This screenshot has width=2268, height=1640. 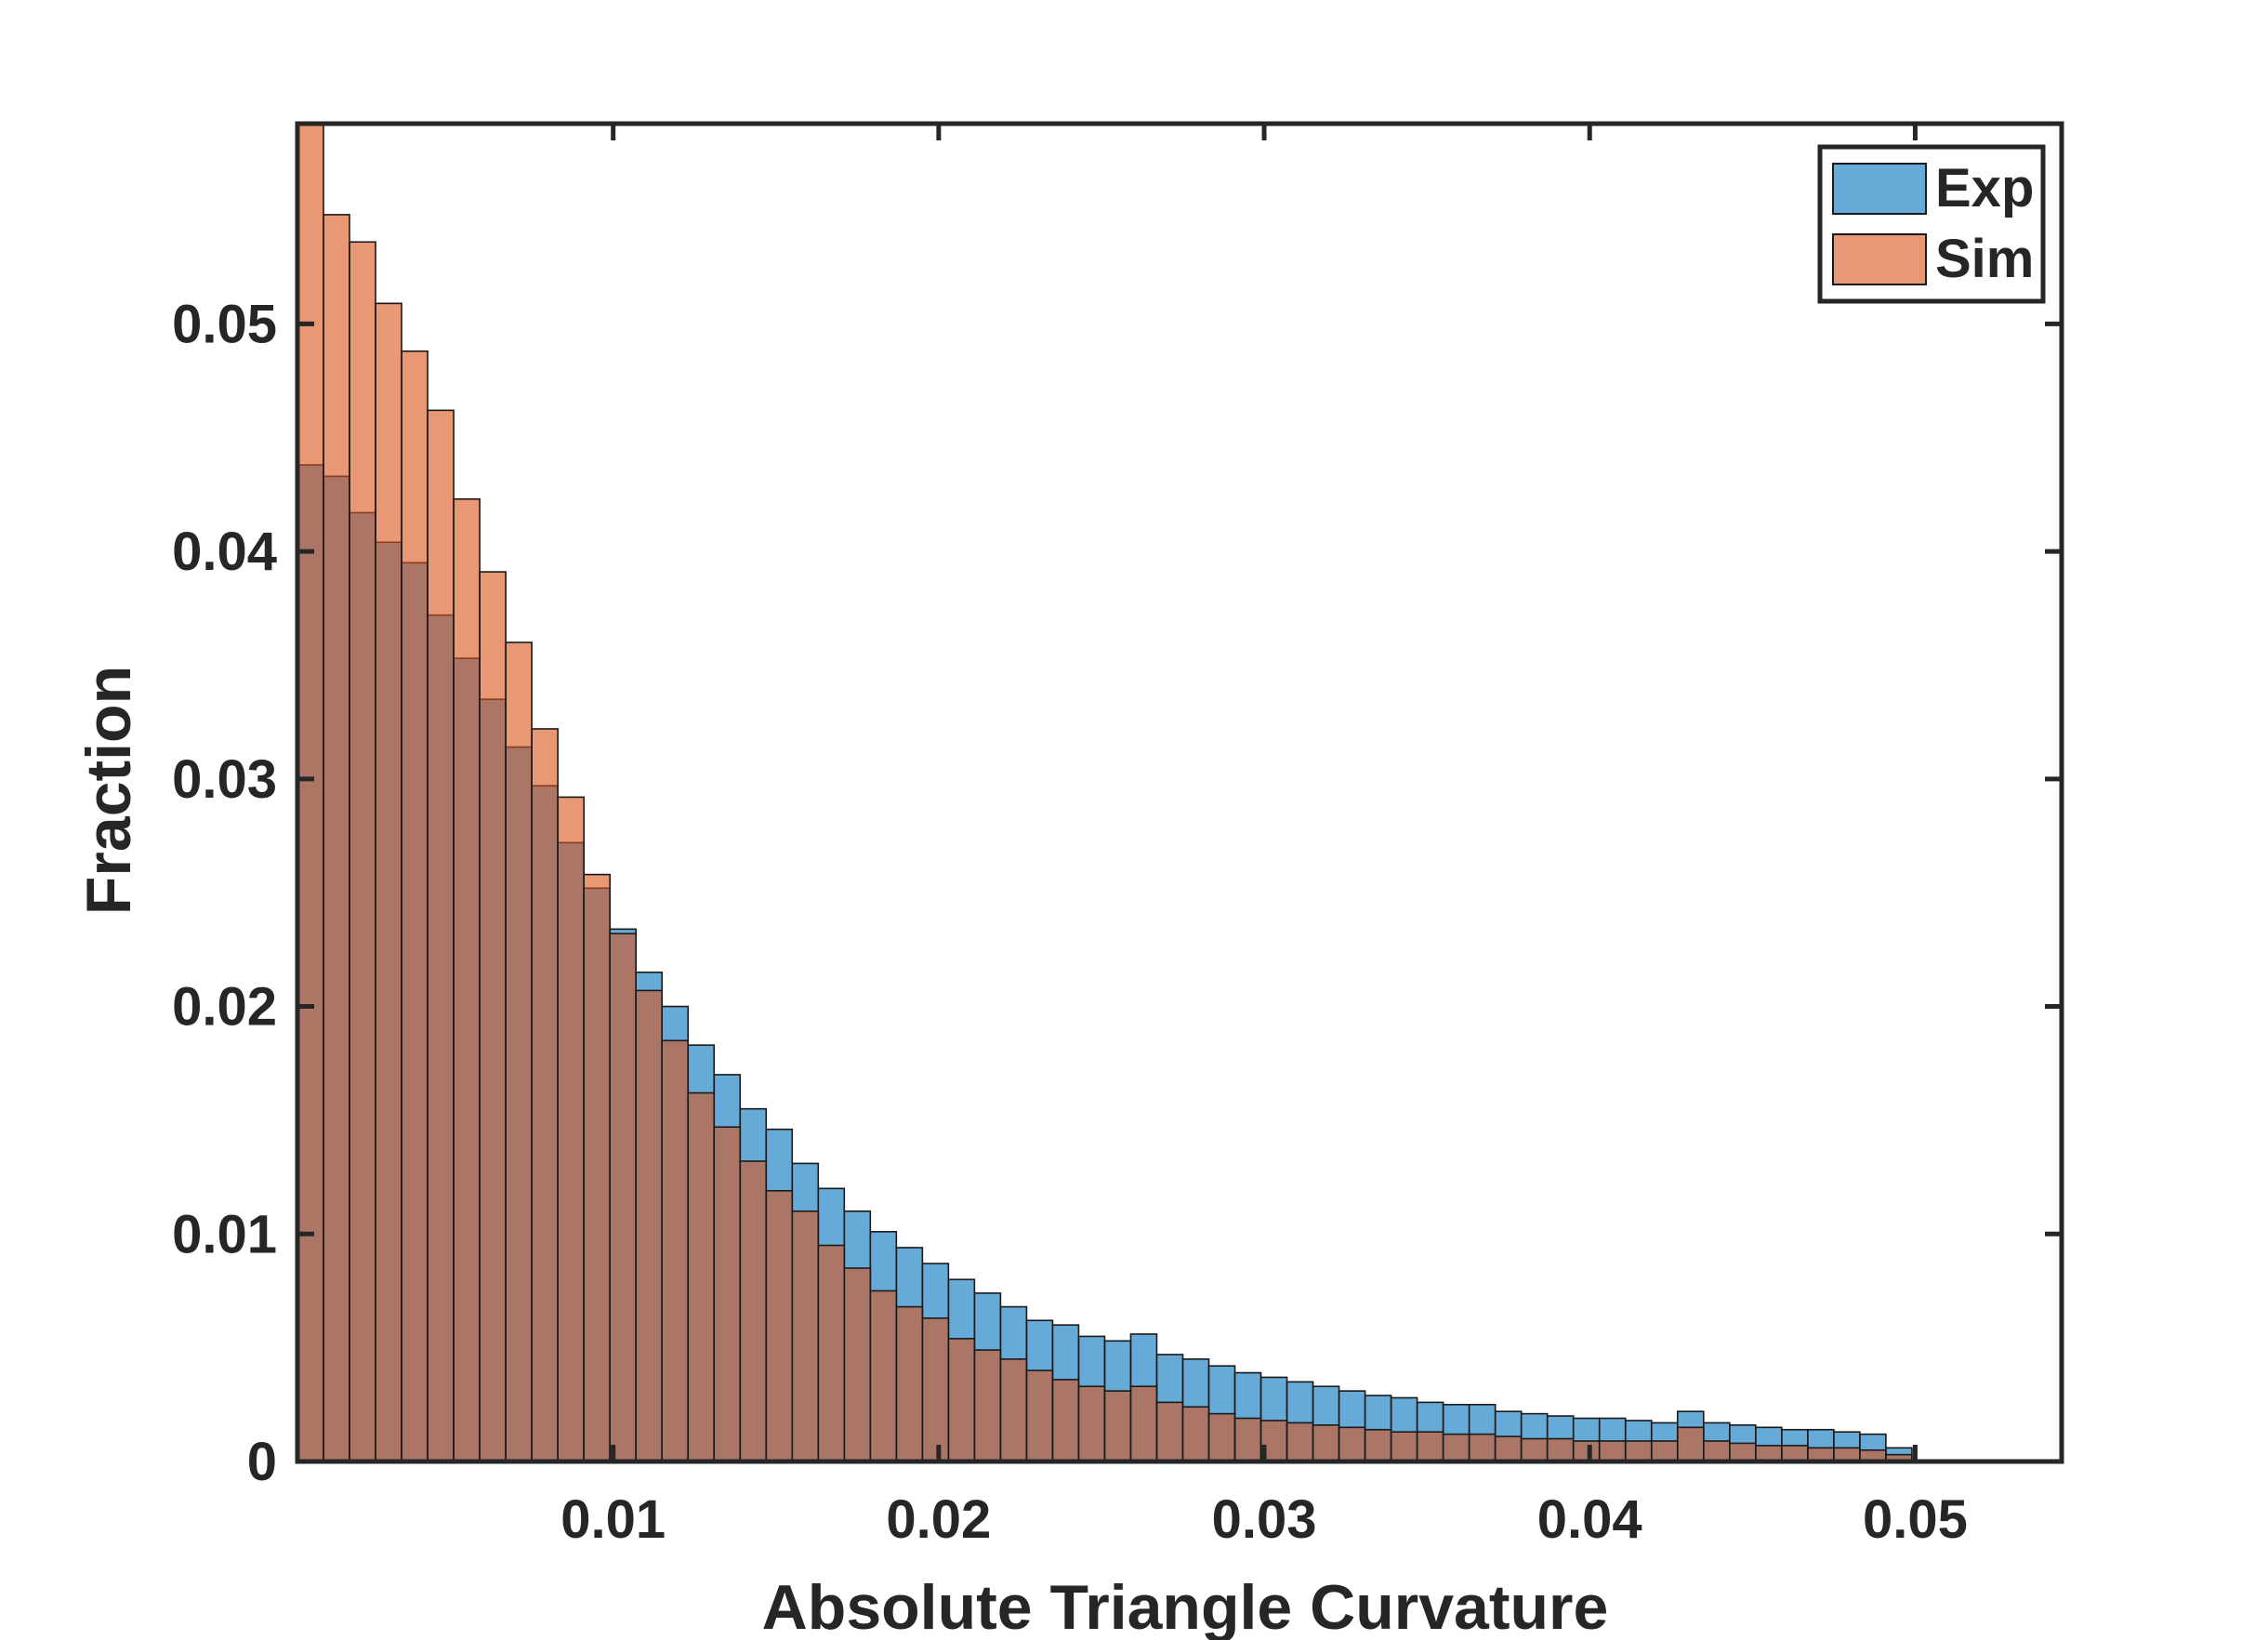 What do you see at coordinates (938, 1519) in the screenshot?
I see `x-tick-label: 0.02` at bounding box center [938, 1519].